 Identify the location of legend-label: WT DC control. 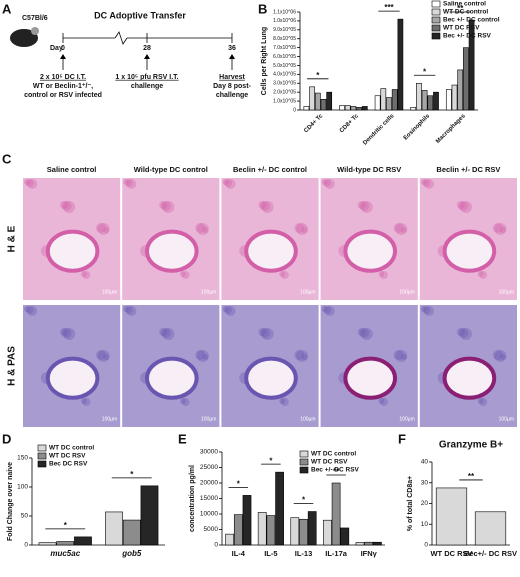
(71, 448).